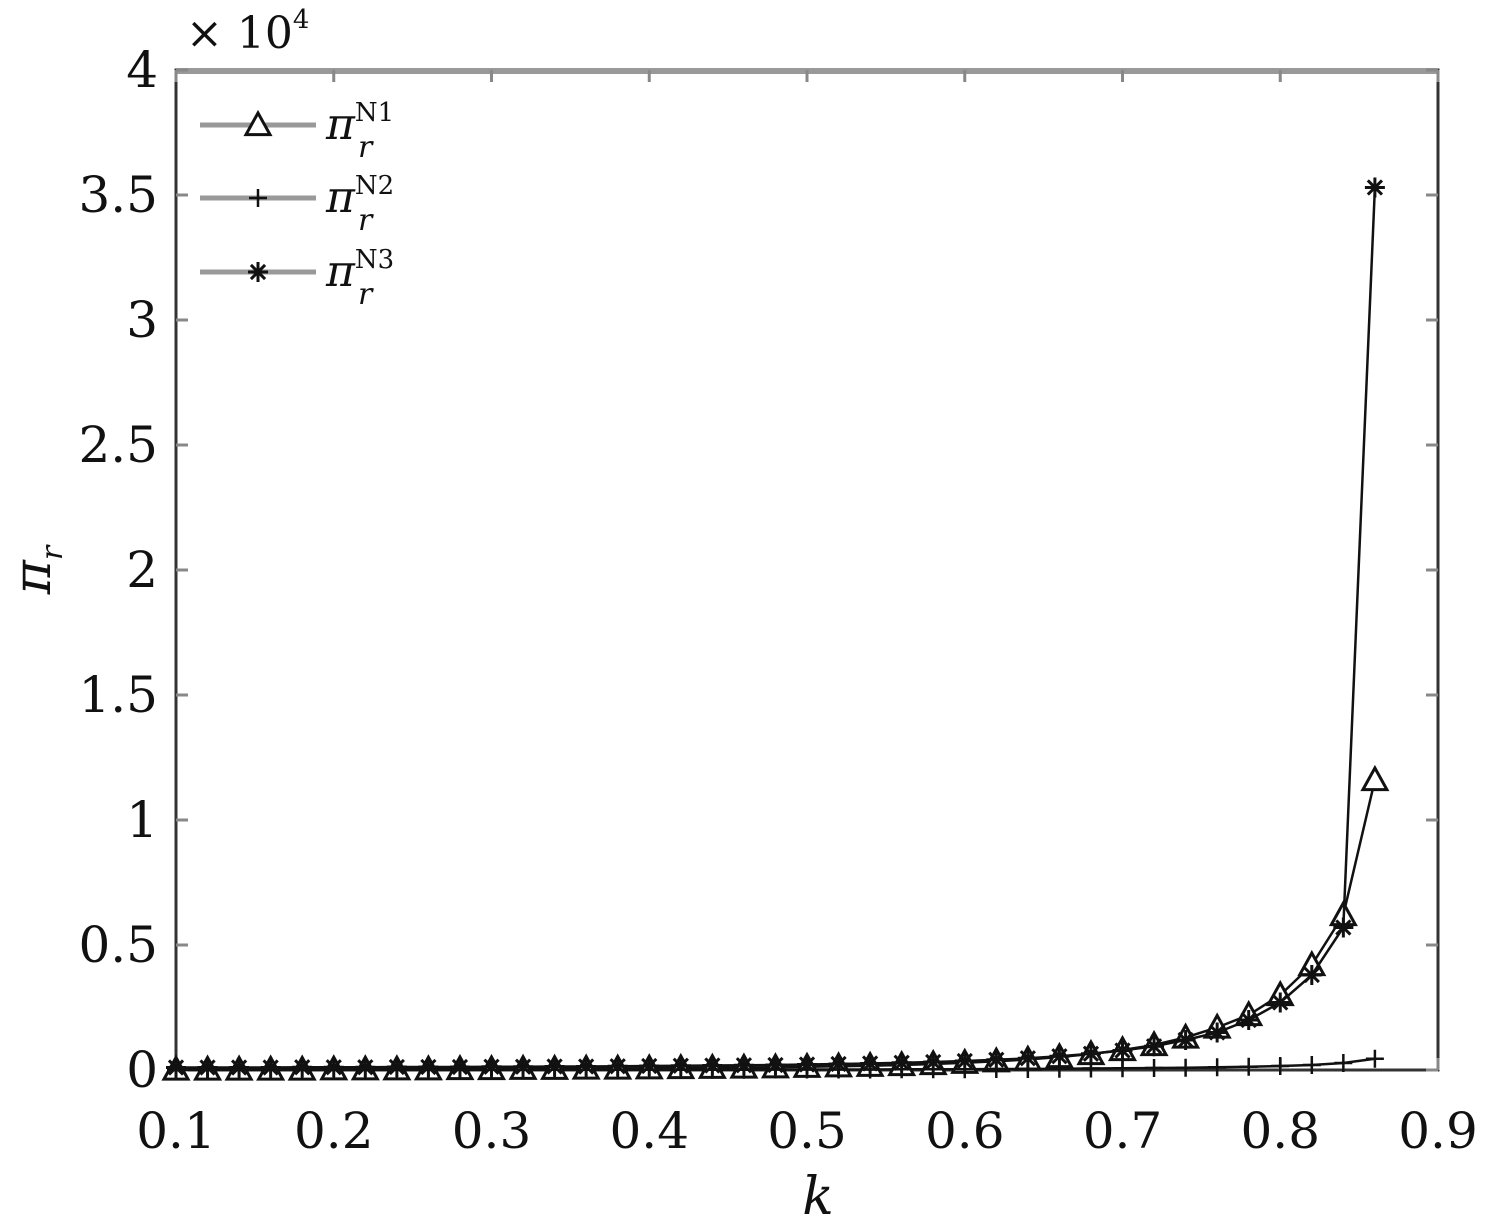 This screenshot has width=1486, height=1222. Describe the element at coordinates (142, 1070) in the screenshot. I see `y-tick-label-0: 0` at that location.